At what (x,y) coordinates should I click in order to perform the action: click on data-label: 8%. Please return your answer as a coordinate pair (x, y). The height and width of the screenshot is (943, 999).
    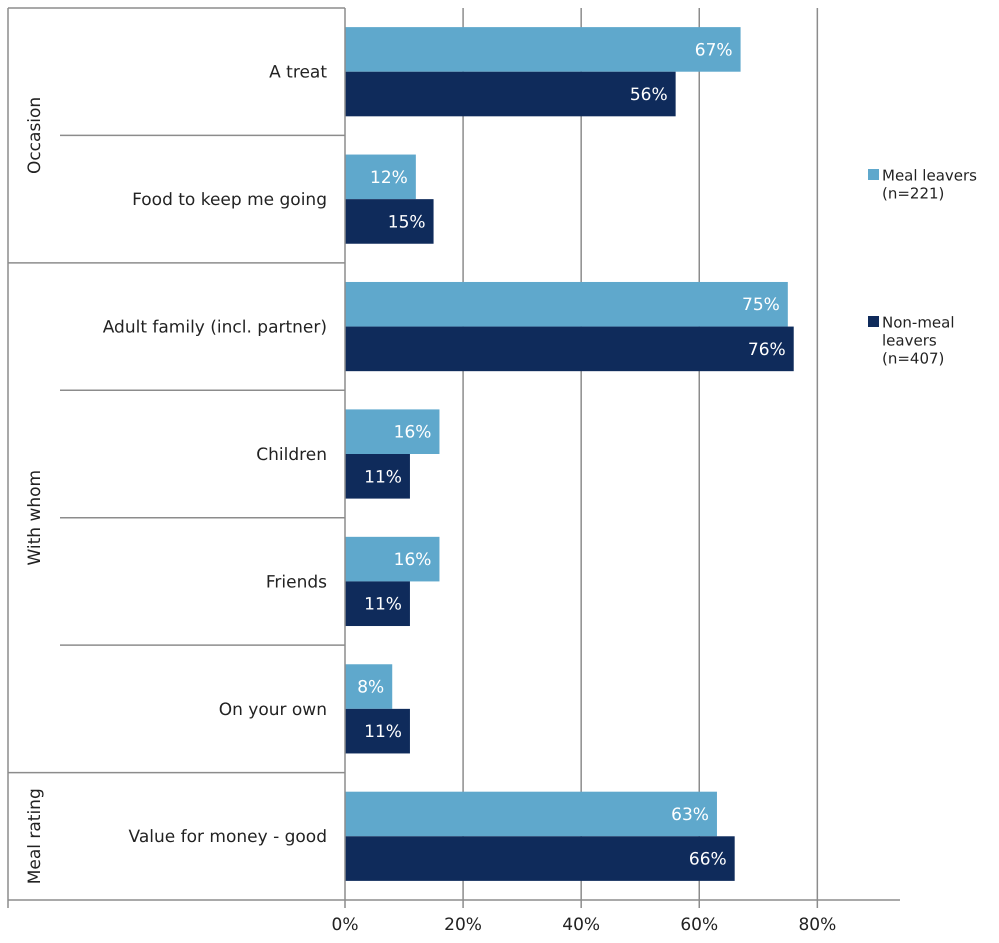
    Looking at the image, I should click on (370, 688).